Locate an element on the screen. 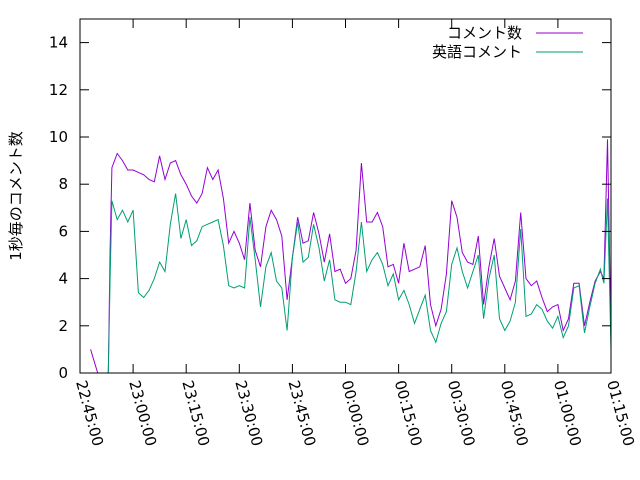  y-tick-label: 8 is located at coordinates (63, 184).